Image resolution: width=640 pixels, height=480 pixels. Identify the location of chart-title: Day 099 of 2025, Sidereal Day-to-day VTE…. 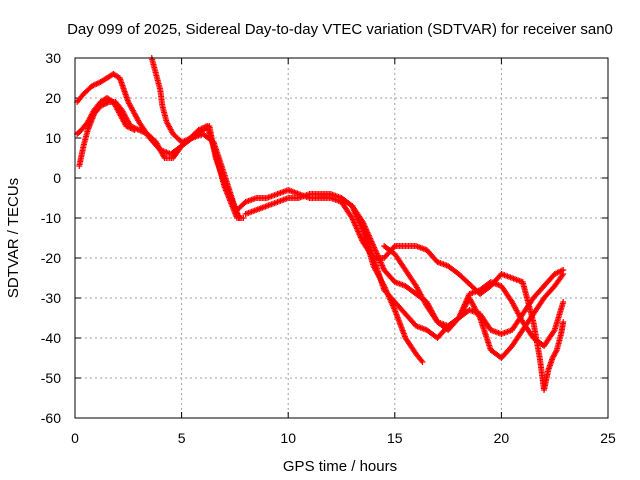
(340, 29).